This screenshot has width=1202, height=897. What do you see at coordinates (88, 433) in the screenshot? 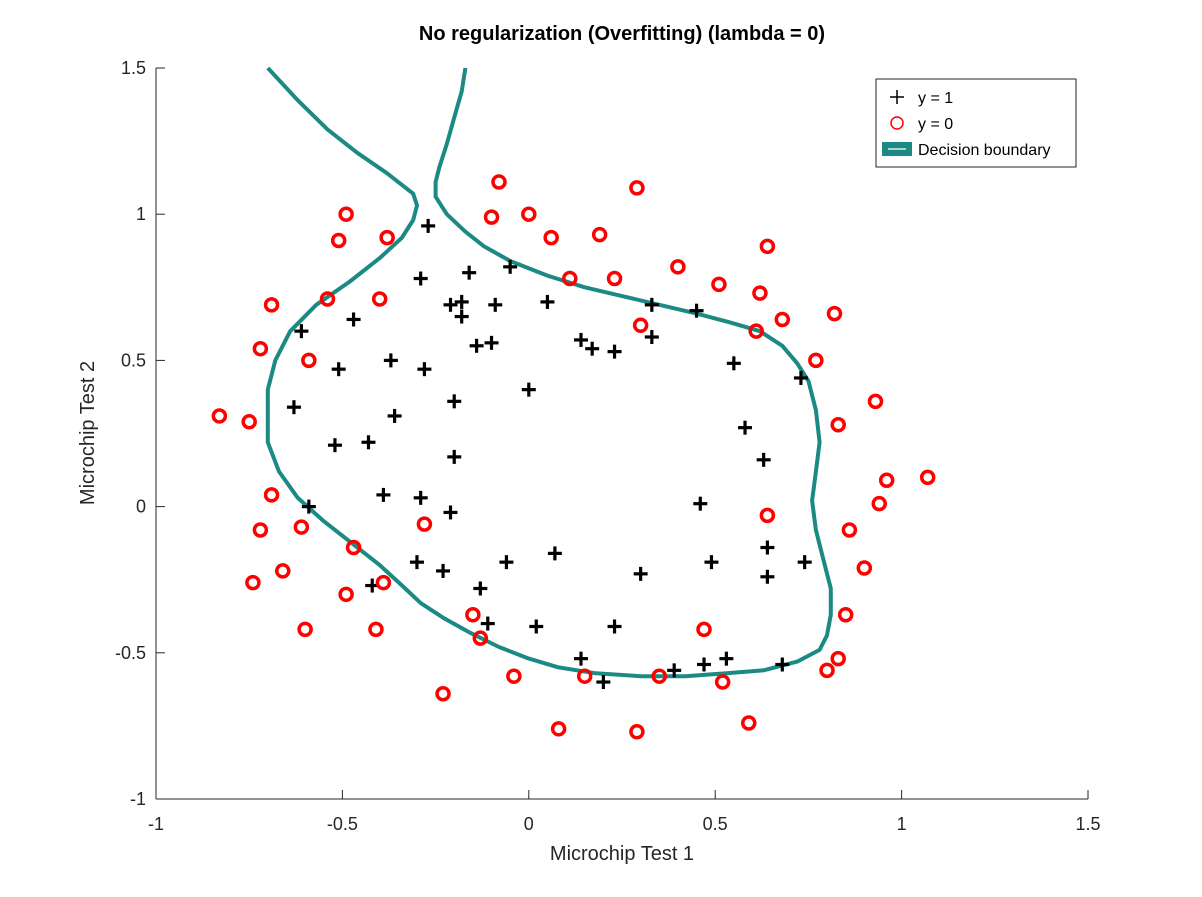
I see `y-axis-title: Microchip Test 2` at bounding box center [88, 433].